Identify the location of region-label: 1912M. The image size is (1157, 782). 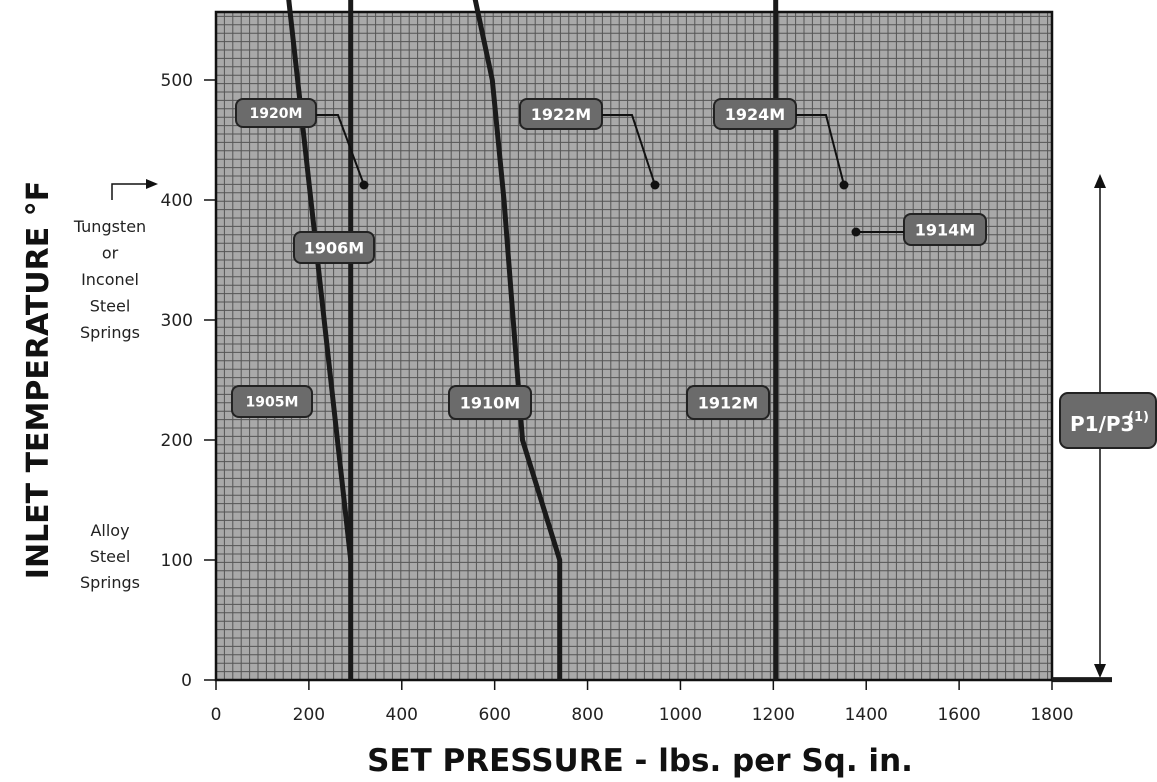
(728, 402).